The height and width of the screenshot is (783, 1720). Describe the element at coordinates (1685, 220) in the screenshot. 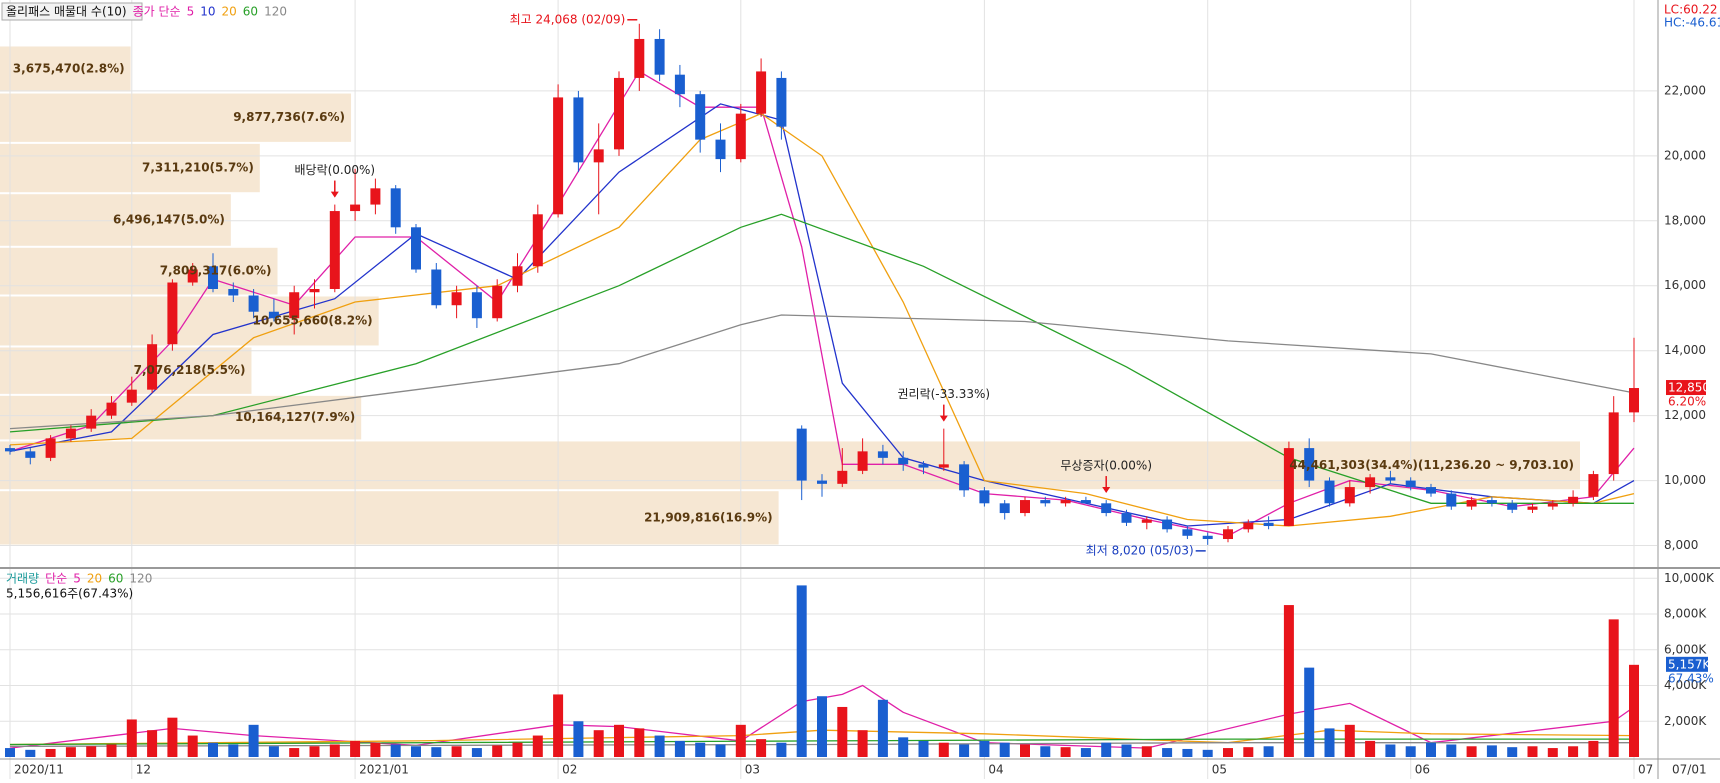

I see `y-tick-label: 18,000` at that location.